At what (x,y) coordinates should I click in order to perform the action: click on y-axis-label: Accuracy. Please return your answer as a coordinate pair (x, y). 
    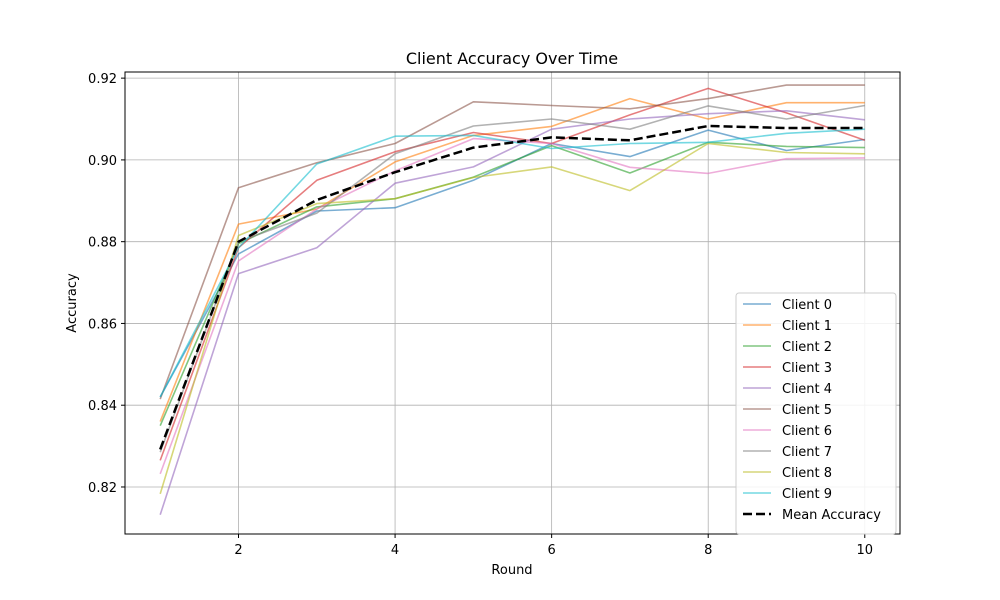
    Looking at the image, I should click on (72, 303).